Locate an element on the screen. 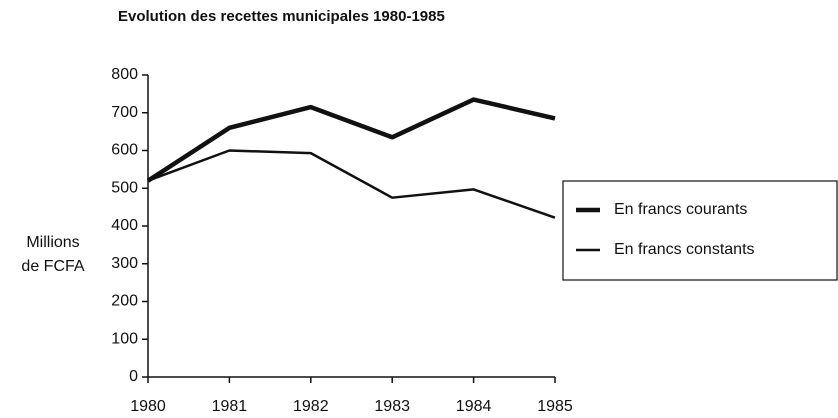 This screenshot has height=418, width=838. x-tick-label: 1981 is located at coordinates (230, 406).